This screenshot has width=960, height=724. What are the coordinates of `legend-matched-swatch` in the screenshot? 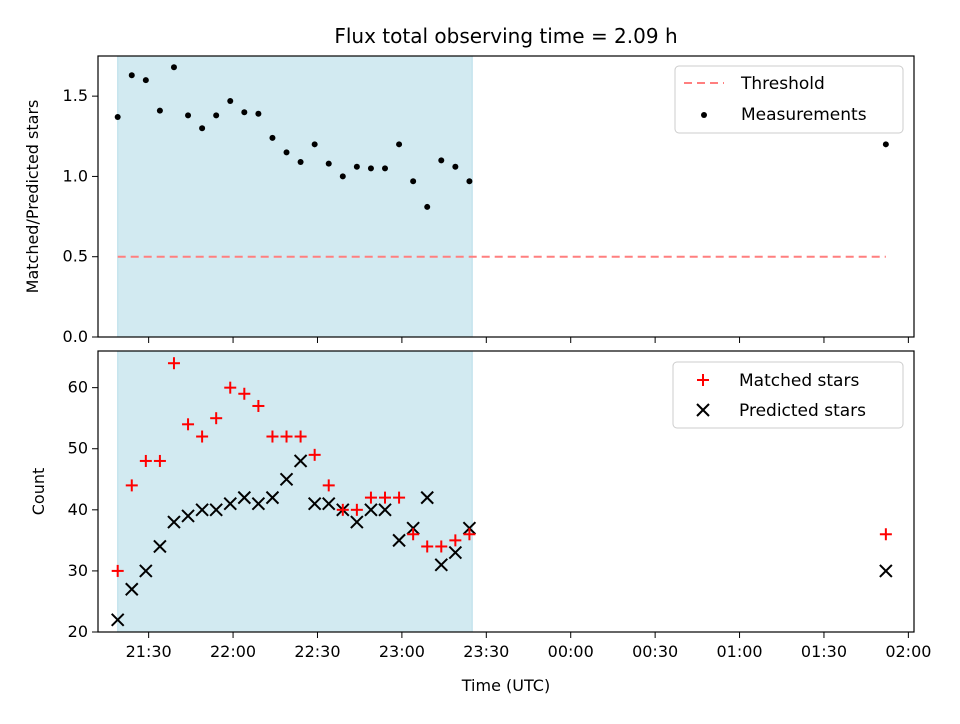 It's located at (703, 380).